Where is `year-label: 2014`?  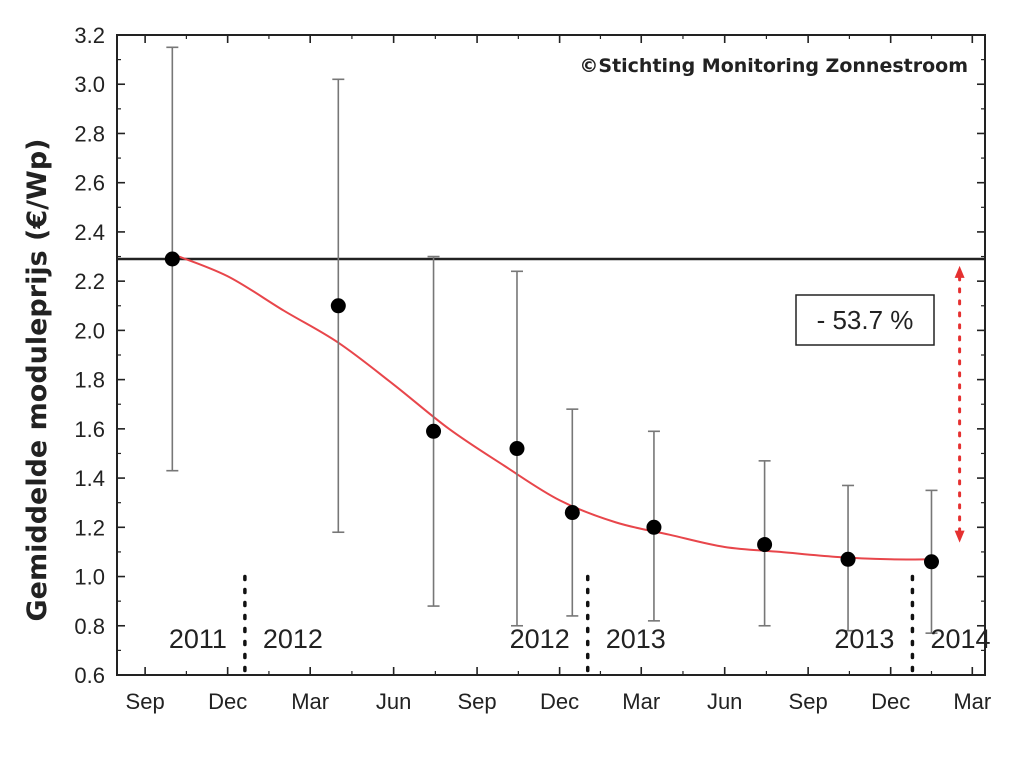 year-label: 2014 is located at coordinates (960, 639).